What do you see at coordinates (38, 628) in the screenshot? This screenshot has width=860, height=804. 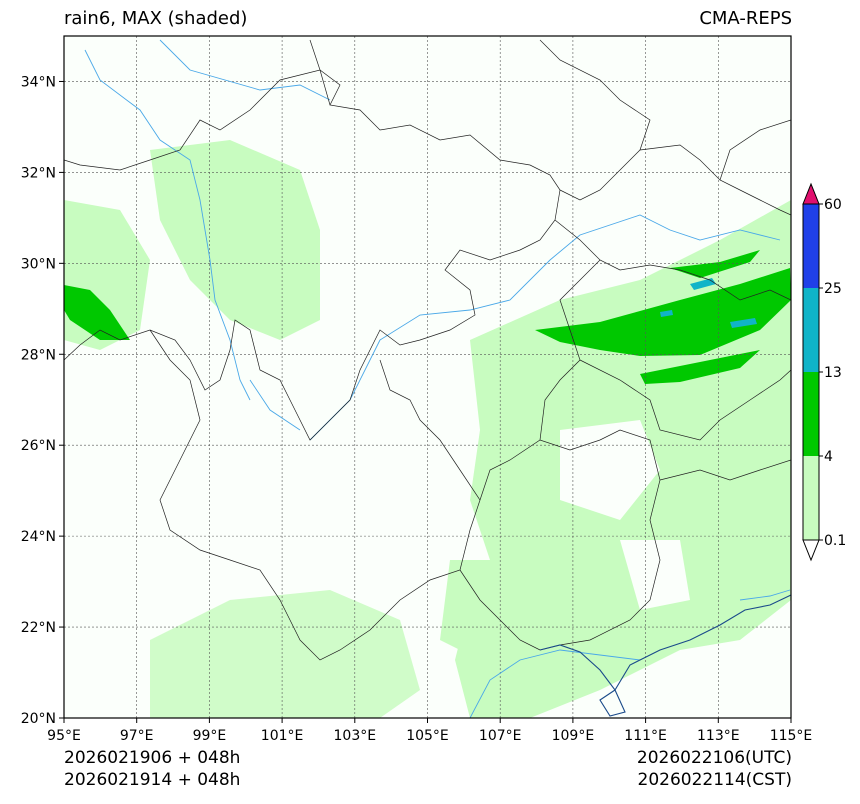 I see `lat-tick-label: 22°N` at bounding box center [38, 628].